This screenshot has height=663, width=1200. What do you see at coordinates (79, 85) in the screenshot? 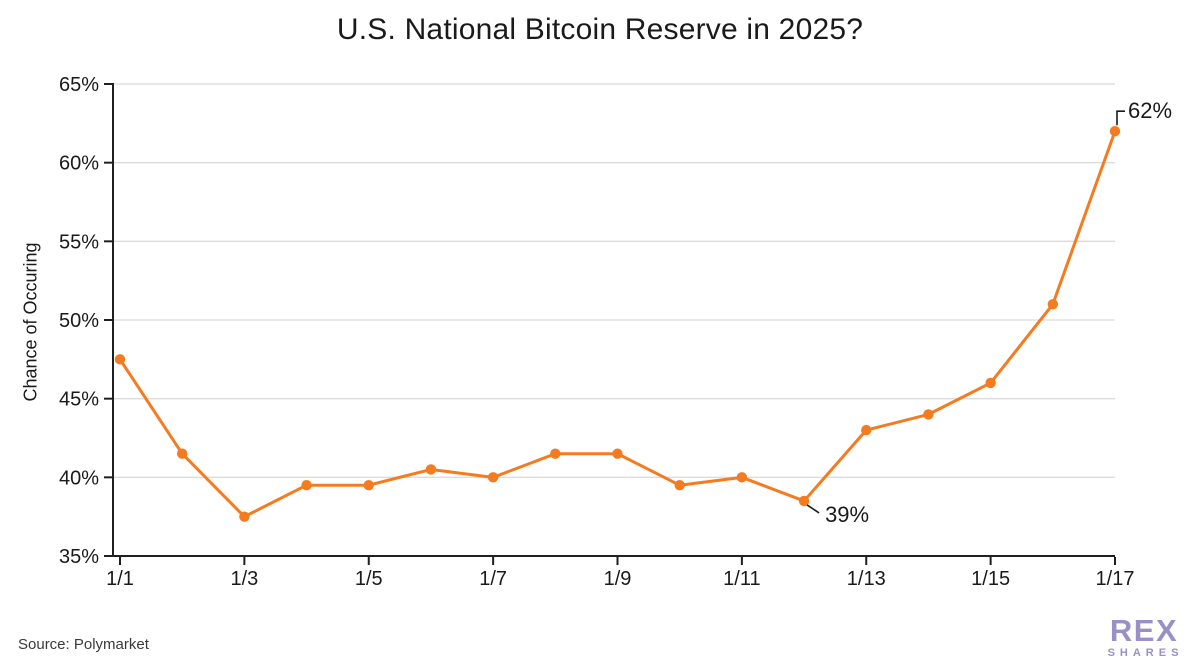
I see `y-tick-label: 65%` at bounding box center [79, 85].